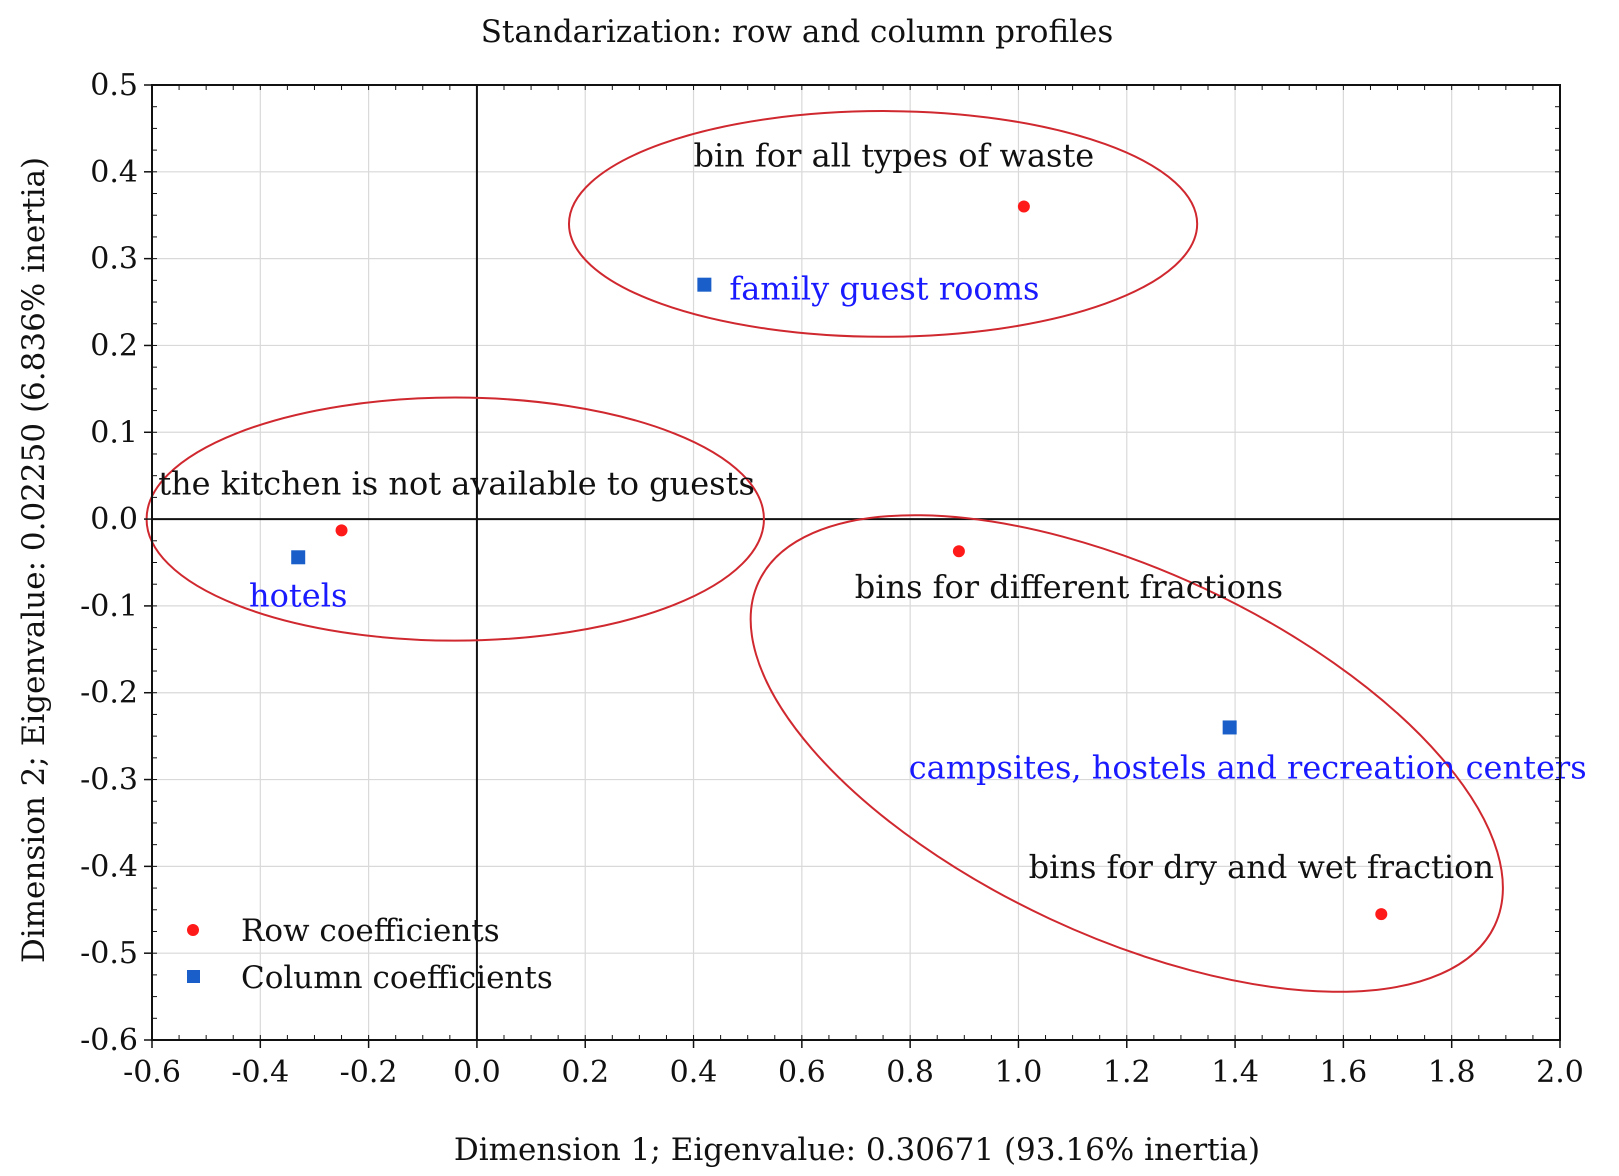 This screenshot has height=1176, width=1619. What do you see at coordinates (477, 1072) in the screenshot?
I see `x-tick-label: 0.0` at bounding box center [477, 1072].